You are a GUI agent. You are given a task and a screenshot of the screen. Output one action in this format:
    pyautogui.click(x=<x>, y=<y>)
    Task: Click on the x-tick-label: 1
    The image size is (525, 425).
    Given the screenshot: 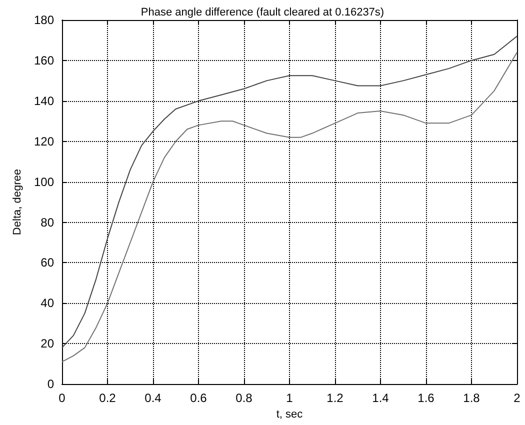 What is the action you would take?
    pyautogui.click(x=290, y=398)
    